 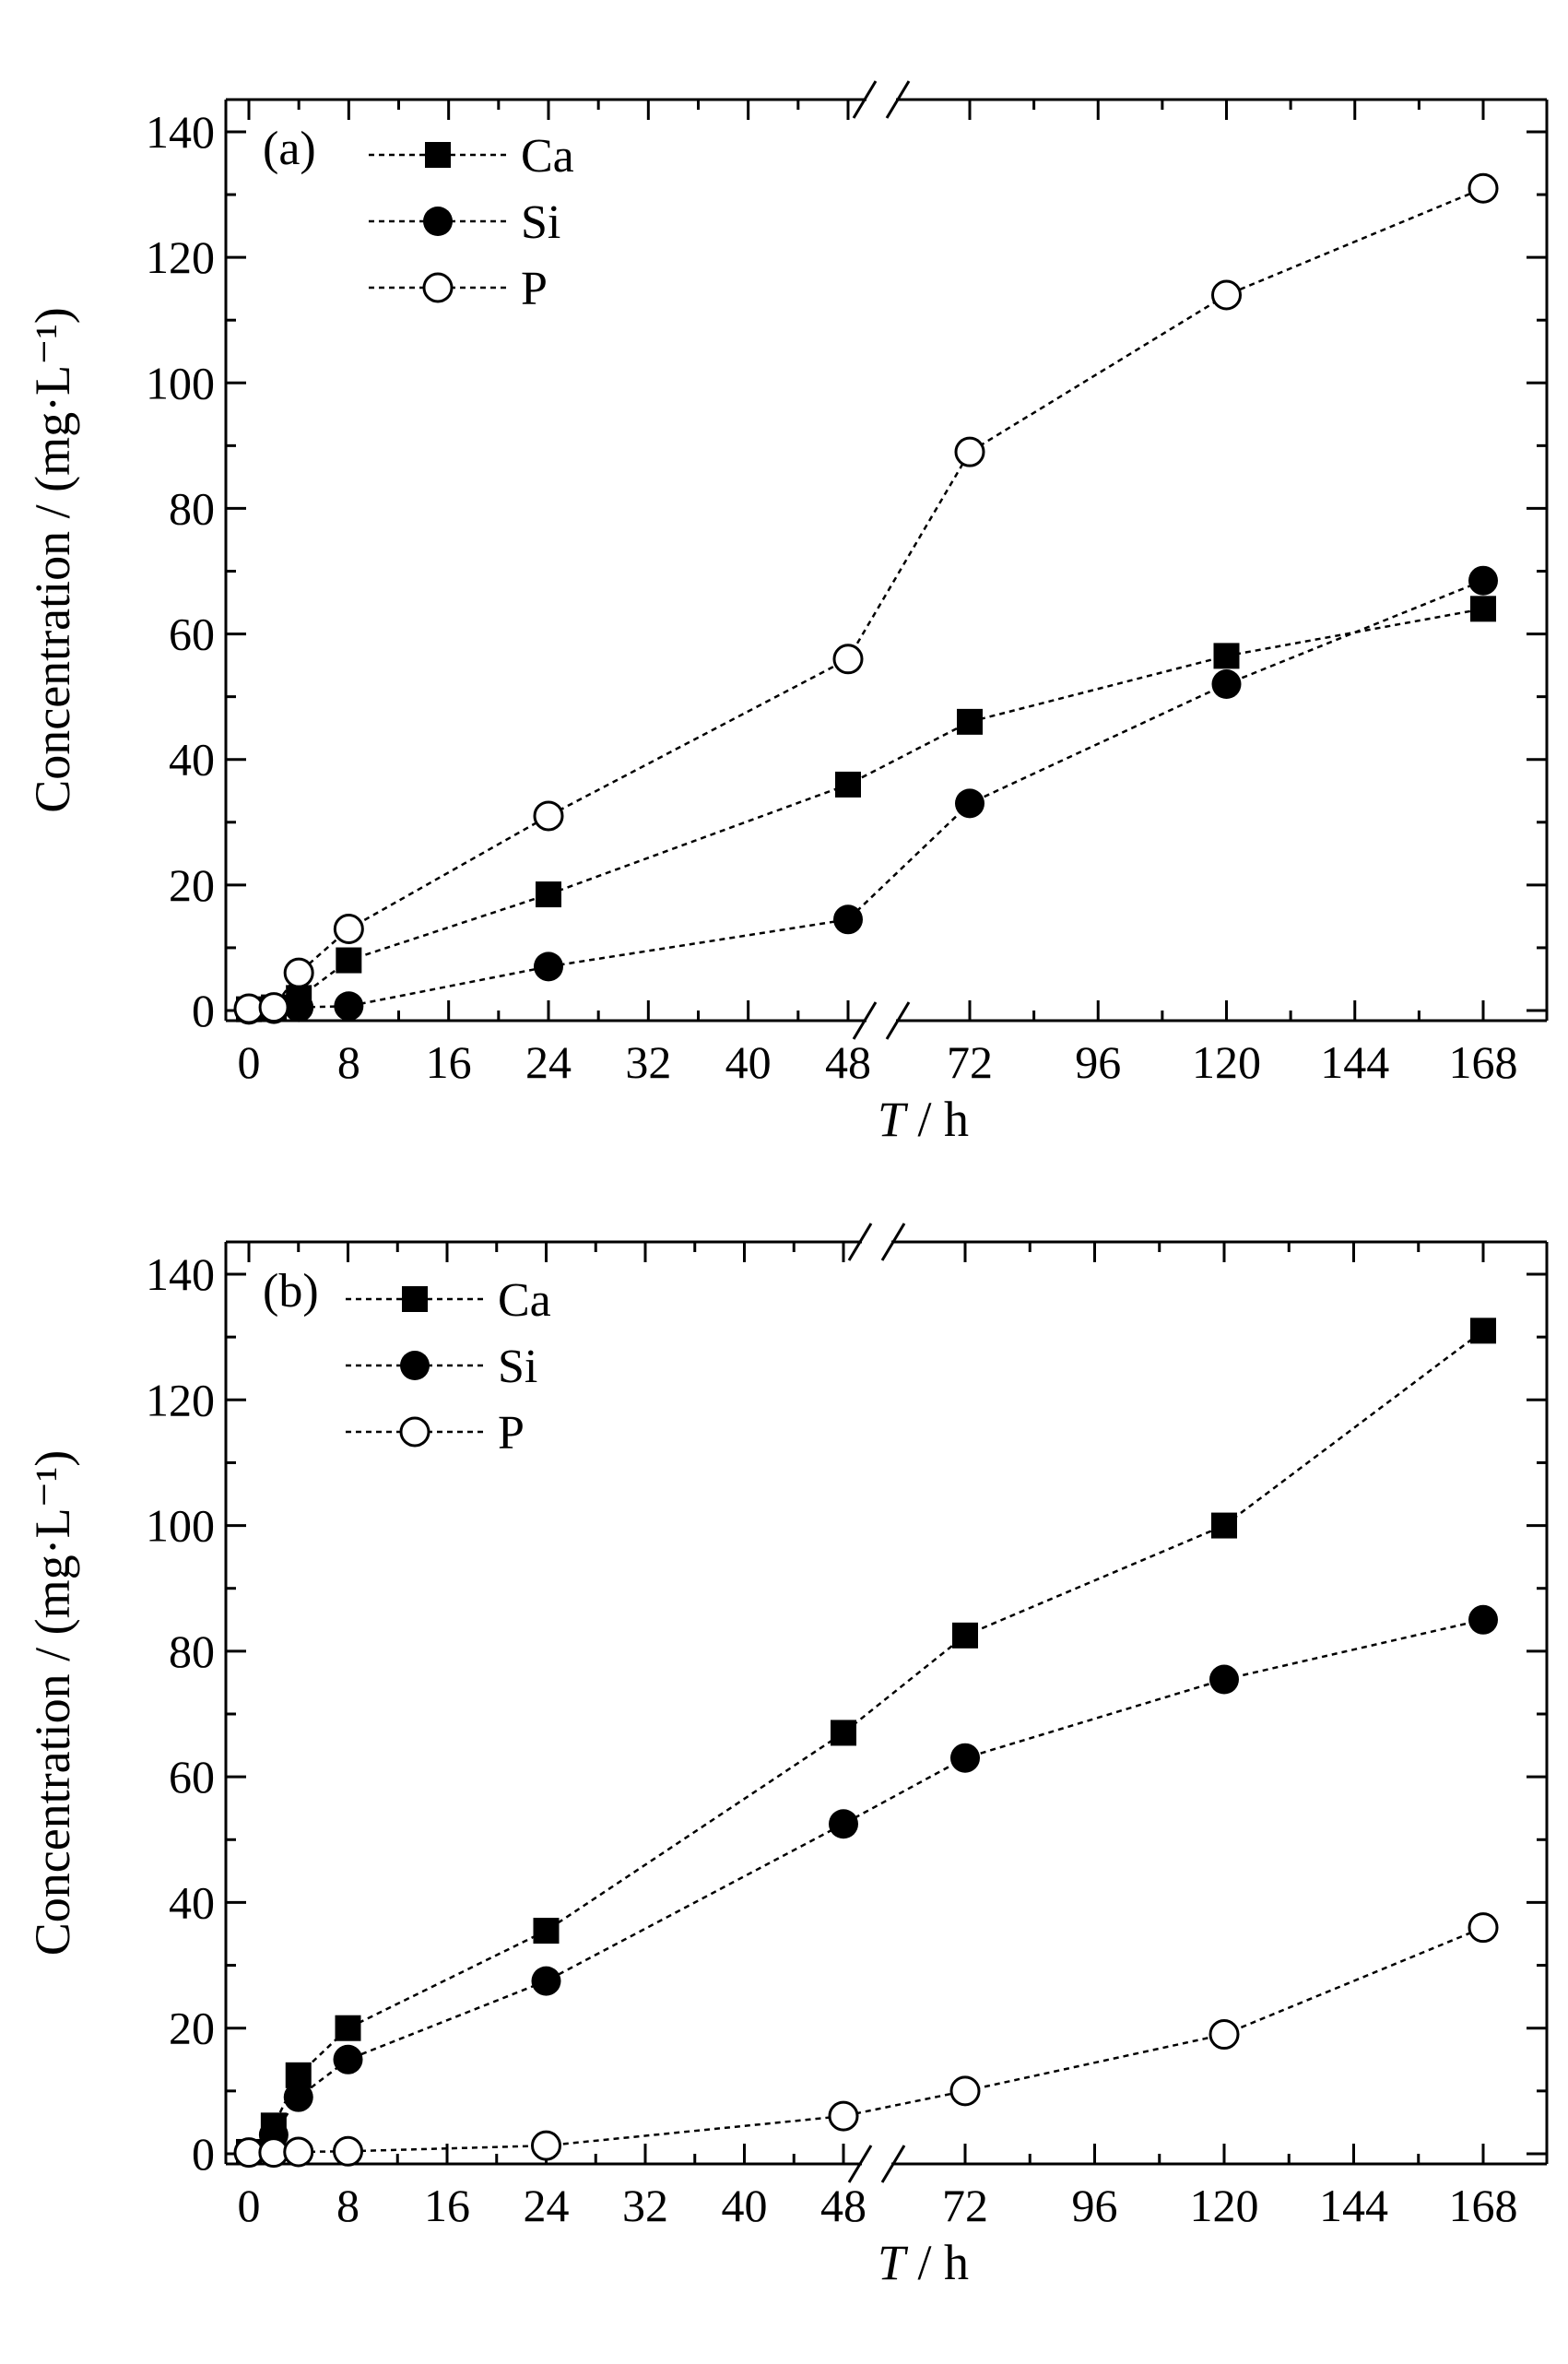 I want to click on legend-item-si: Si, so click(x=465, y=222).